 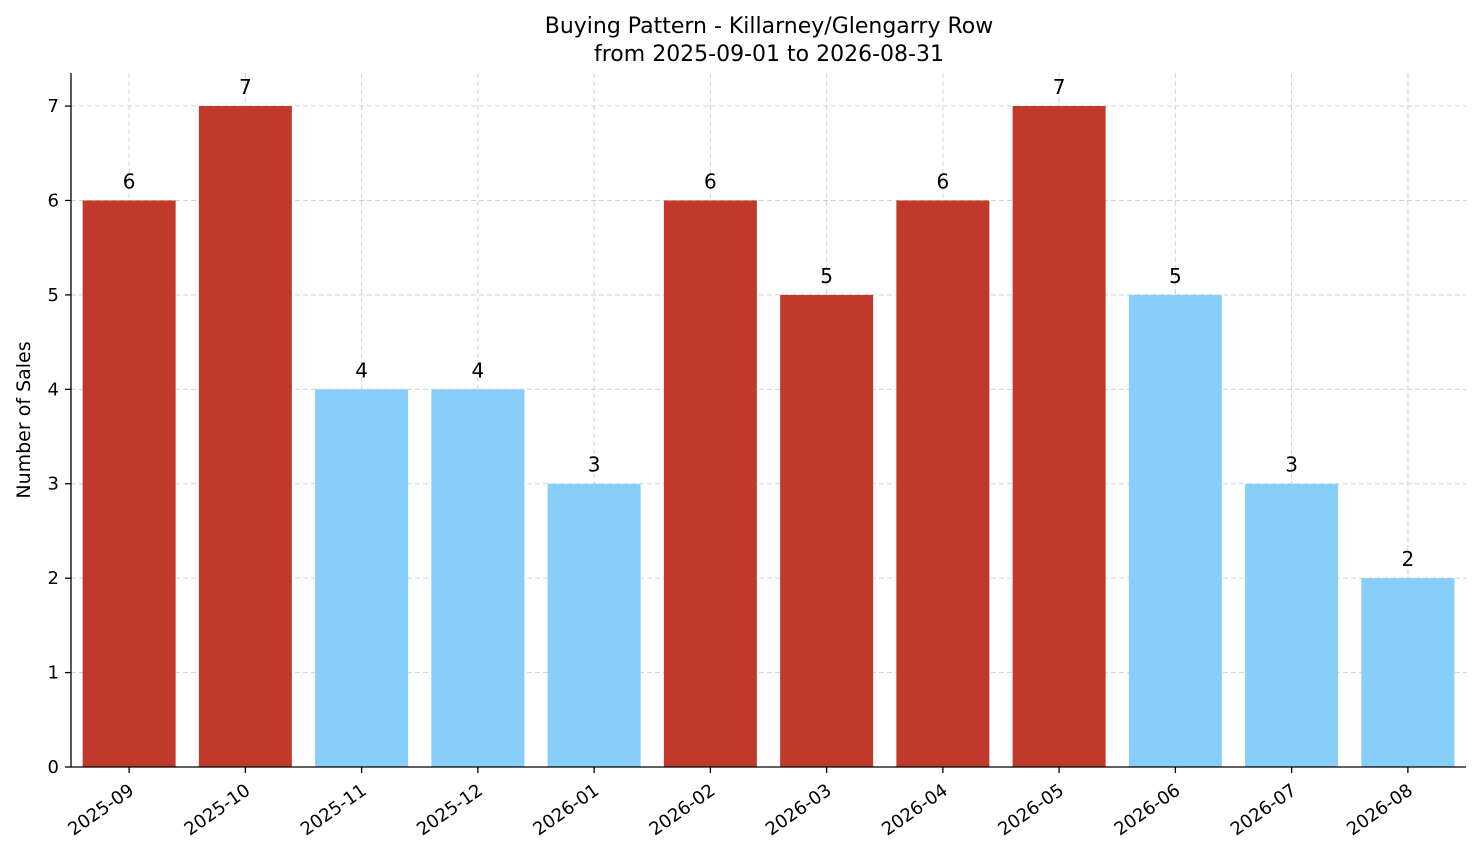 I want to click on x-tick-label: 2026-04, so click(x=915, y=810).